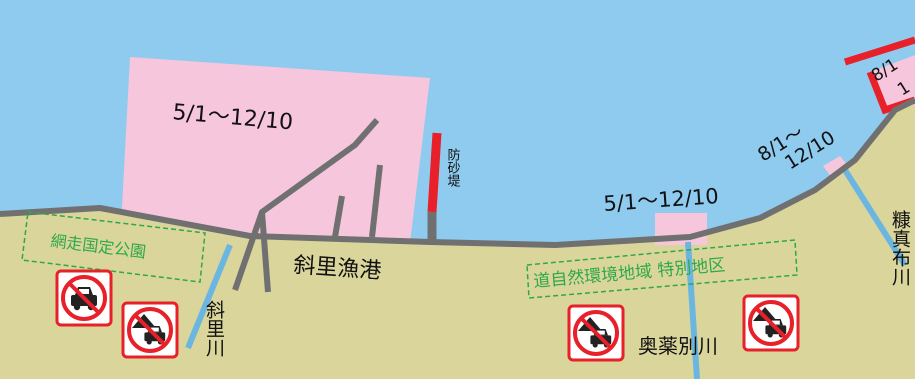 This screenshot has height=379, width=915. I want to click on shari-river, so click(209, 296).